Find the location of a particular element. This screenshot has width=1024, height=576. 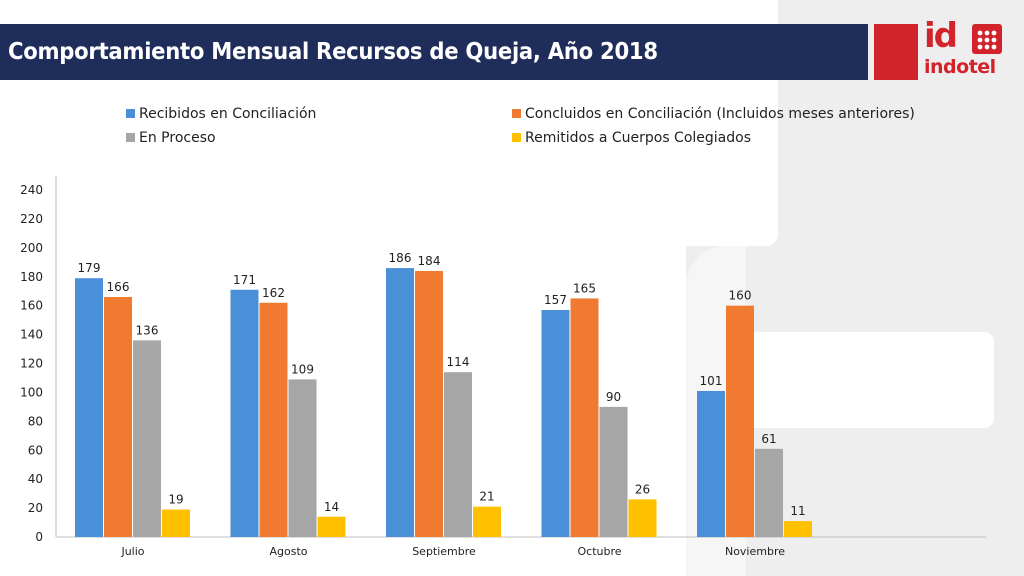

y-tick-label: 100 is located at coordinates (31, 392).